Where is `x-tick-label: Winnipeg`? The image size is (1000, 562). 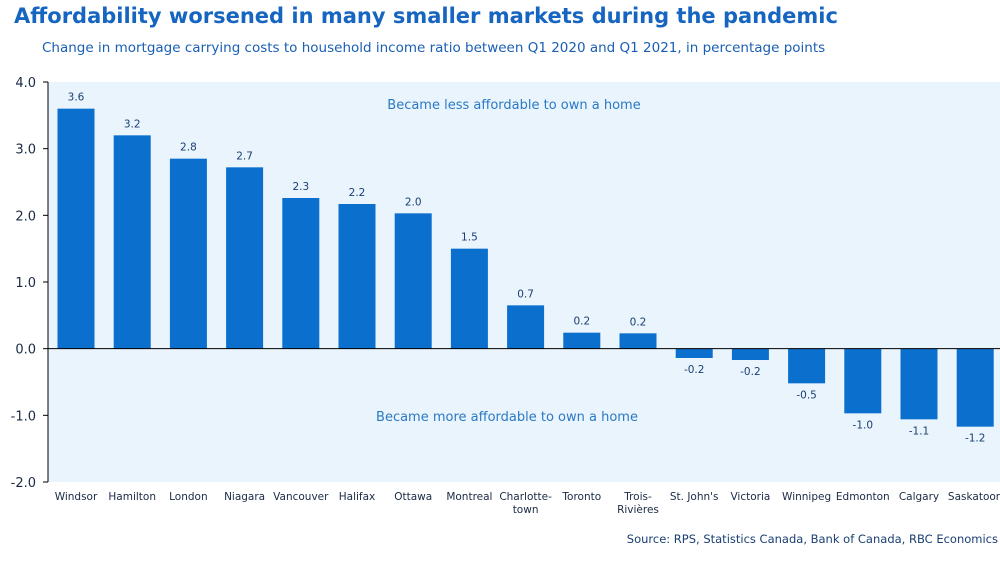 x-tick-label: Winnipeg is located at coordinates (806, 497).